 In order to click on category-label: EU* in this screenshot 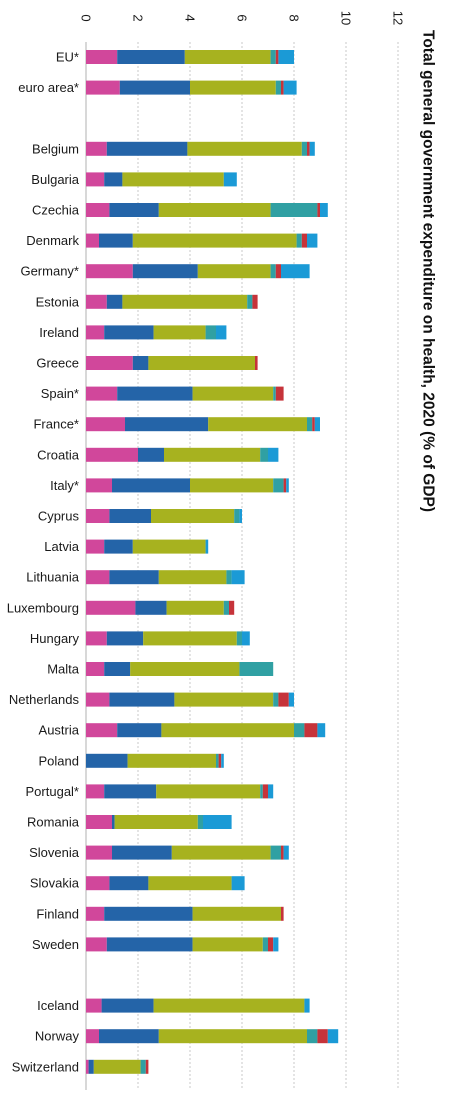, I will do `click(67, 57)`.